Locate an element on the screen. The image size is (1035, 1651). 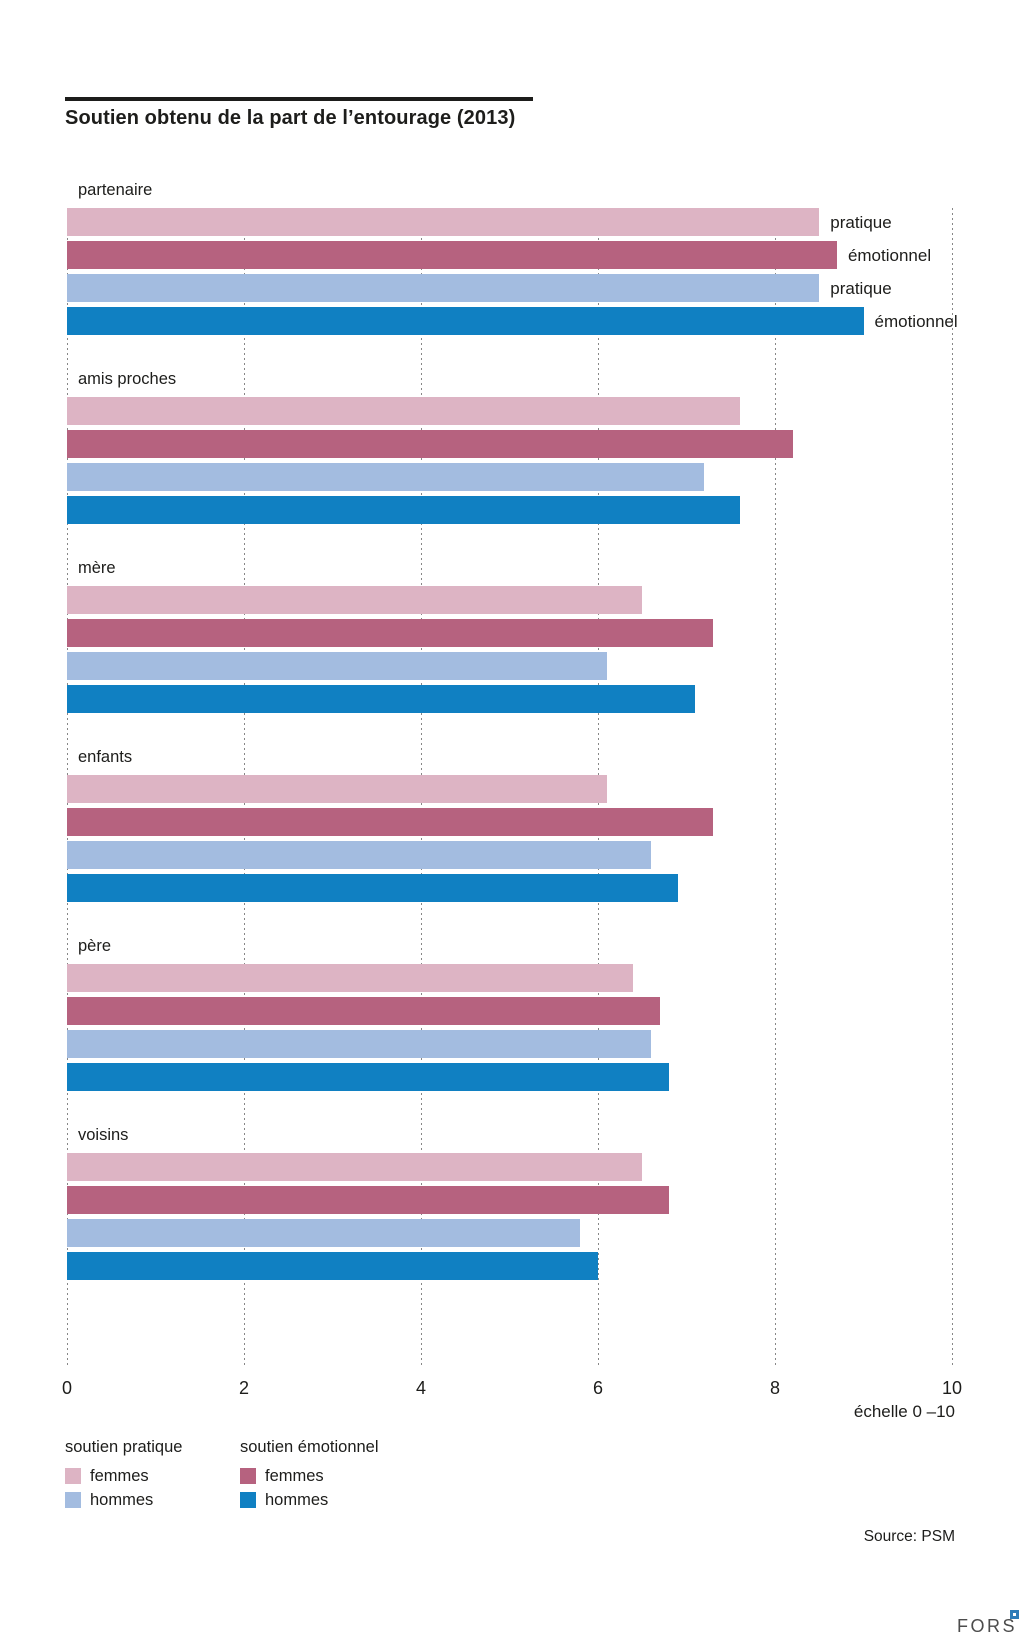
x-tick-label-8: 8 is located at coordinates (775, 1388).